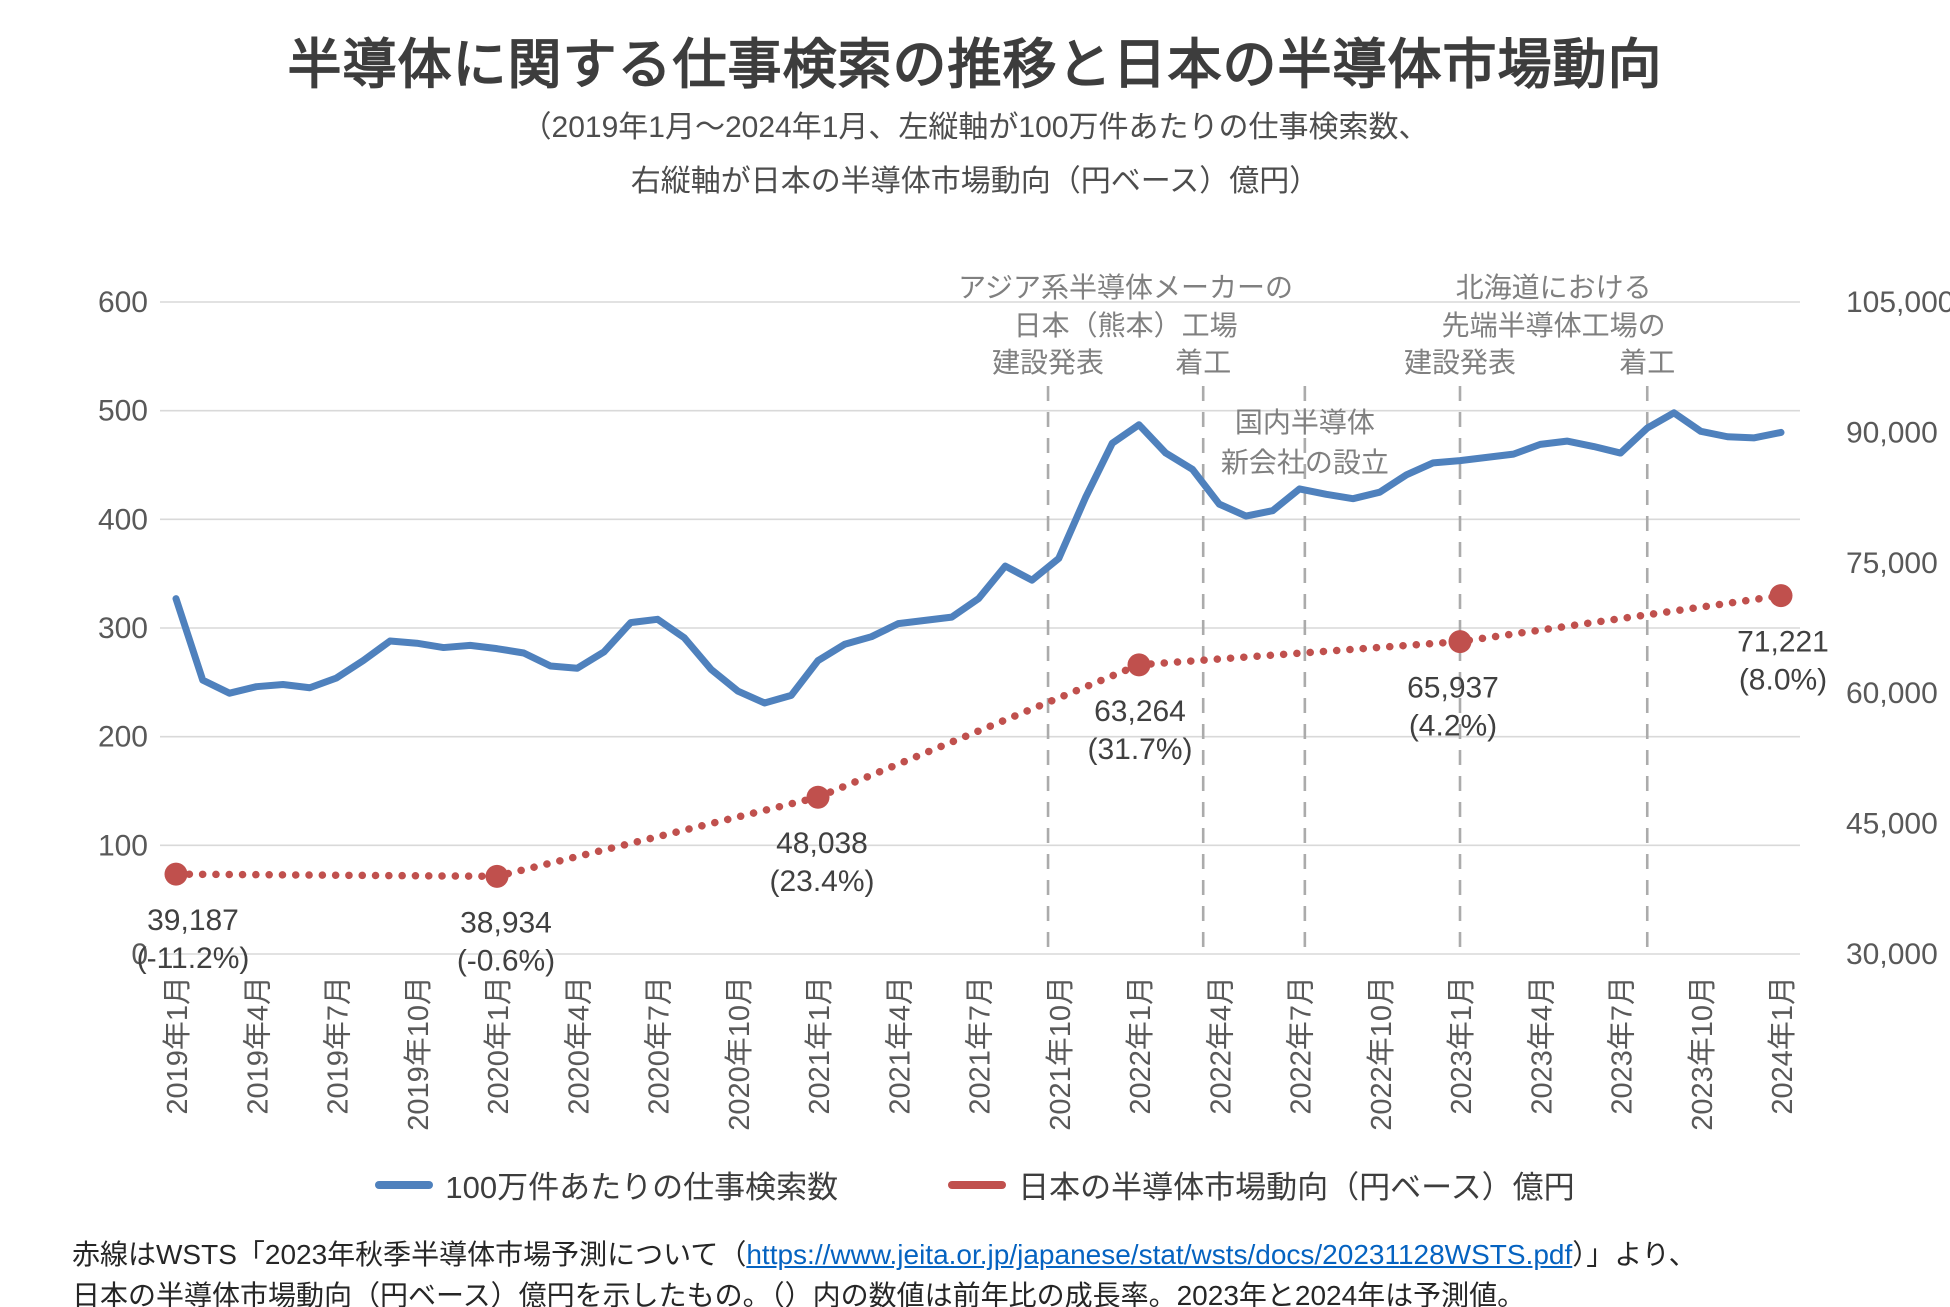 Image resolution: width=1950 pixels, height=1307 pixels. I want to click on left-axis-tick-label: 0, so click(139, 954).